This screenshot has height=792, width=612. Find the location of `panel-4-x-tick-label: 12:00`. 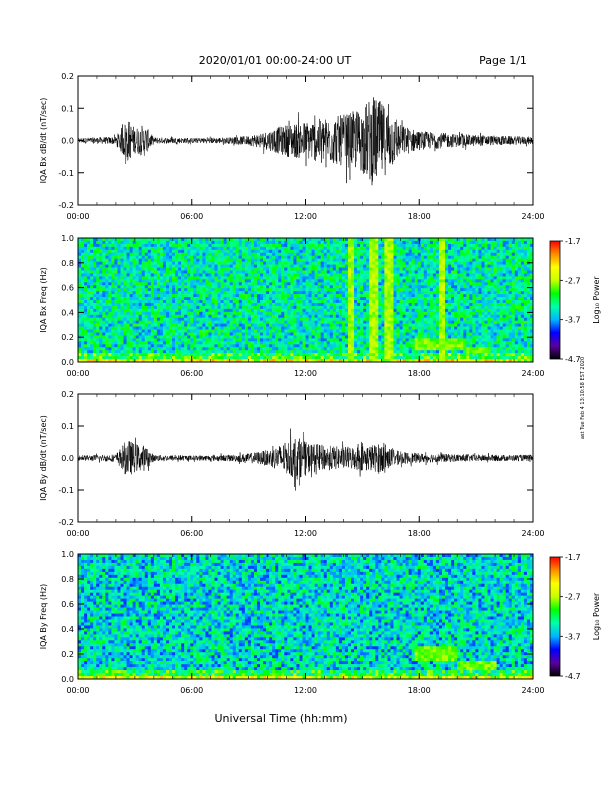

panel-4-x-tick-label: 12:00 is located at coordinates (305, 690).